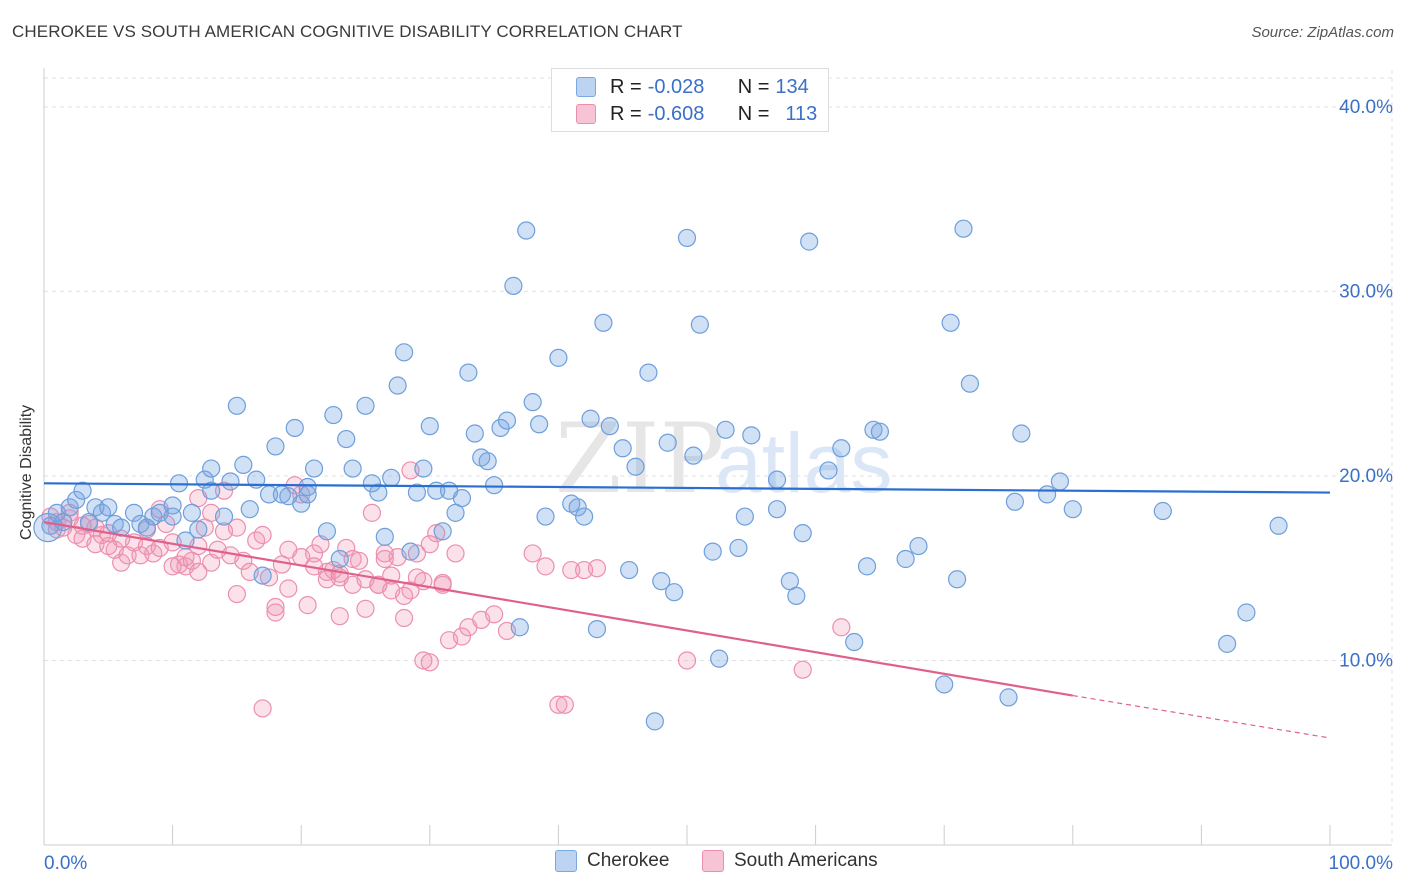 The height and width of the screenshot is (892, 1406). I want to click on legend-n-value-south-americans: 113, so click(801, 113).